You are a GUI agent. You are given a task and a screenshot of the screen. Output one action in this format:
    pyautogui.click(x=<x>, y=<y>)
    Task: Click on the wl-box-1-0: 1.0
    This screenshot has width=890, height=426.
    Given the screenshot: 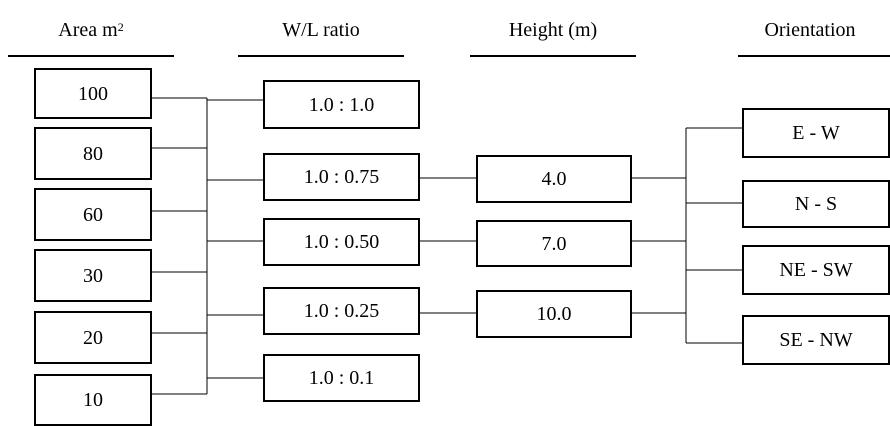 What is the action you would take?
    pyautogui.click(x=341, y=104)
    